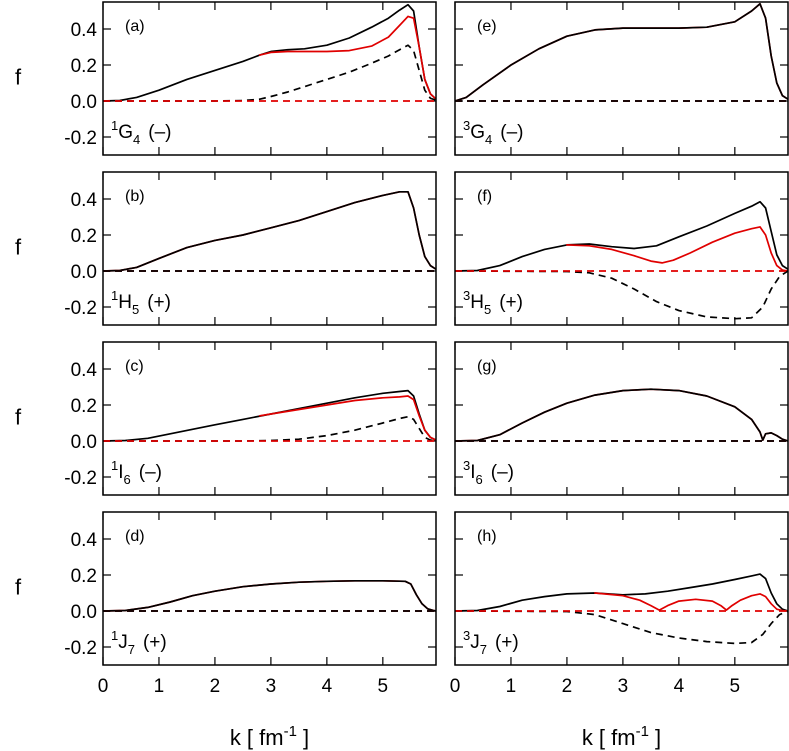 The width and height of the screenshot is (789, 751). Describe the element at coordinates (136, 472) in the screenshot. I see `state-label: 1I6 (–)` at that location.